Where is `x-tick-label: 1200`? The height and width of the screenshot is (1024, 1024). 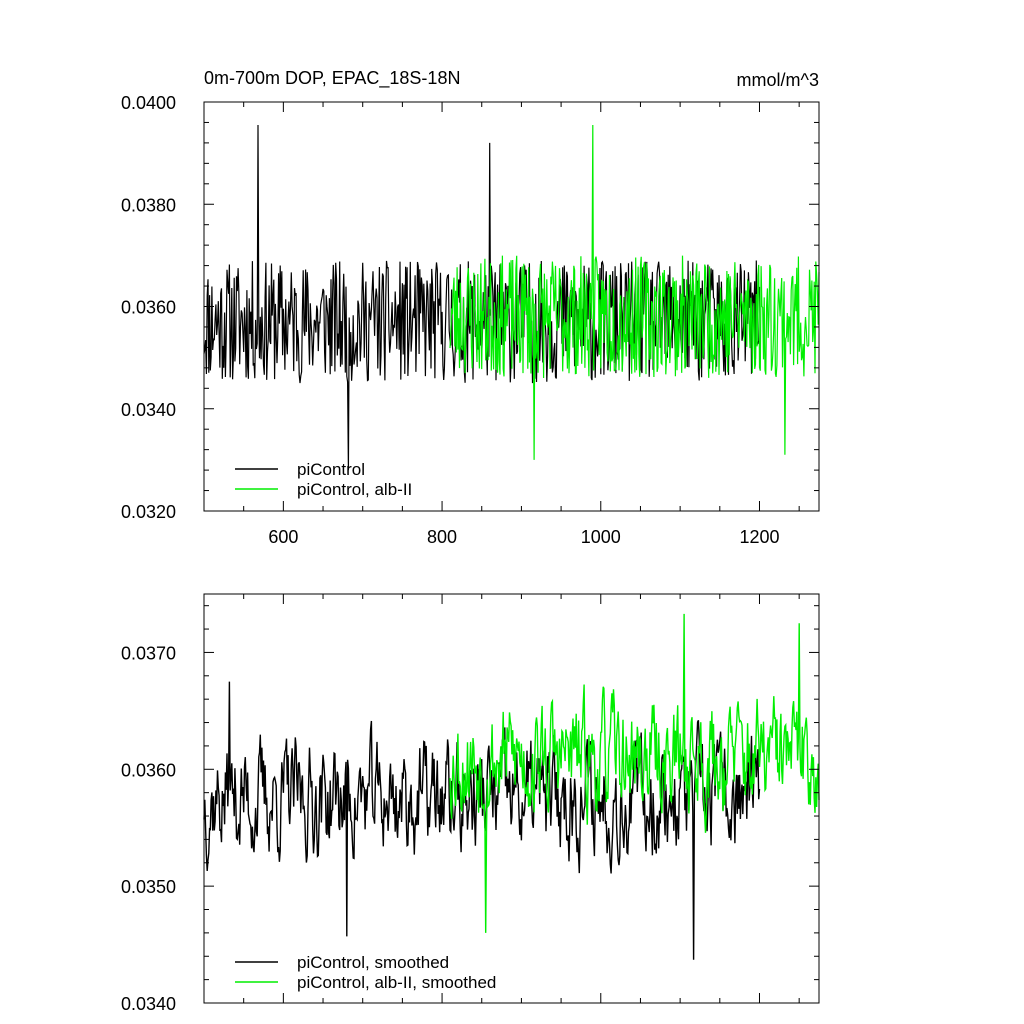
x-tick-label: 1200 is located at coordinates (759, 537).